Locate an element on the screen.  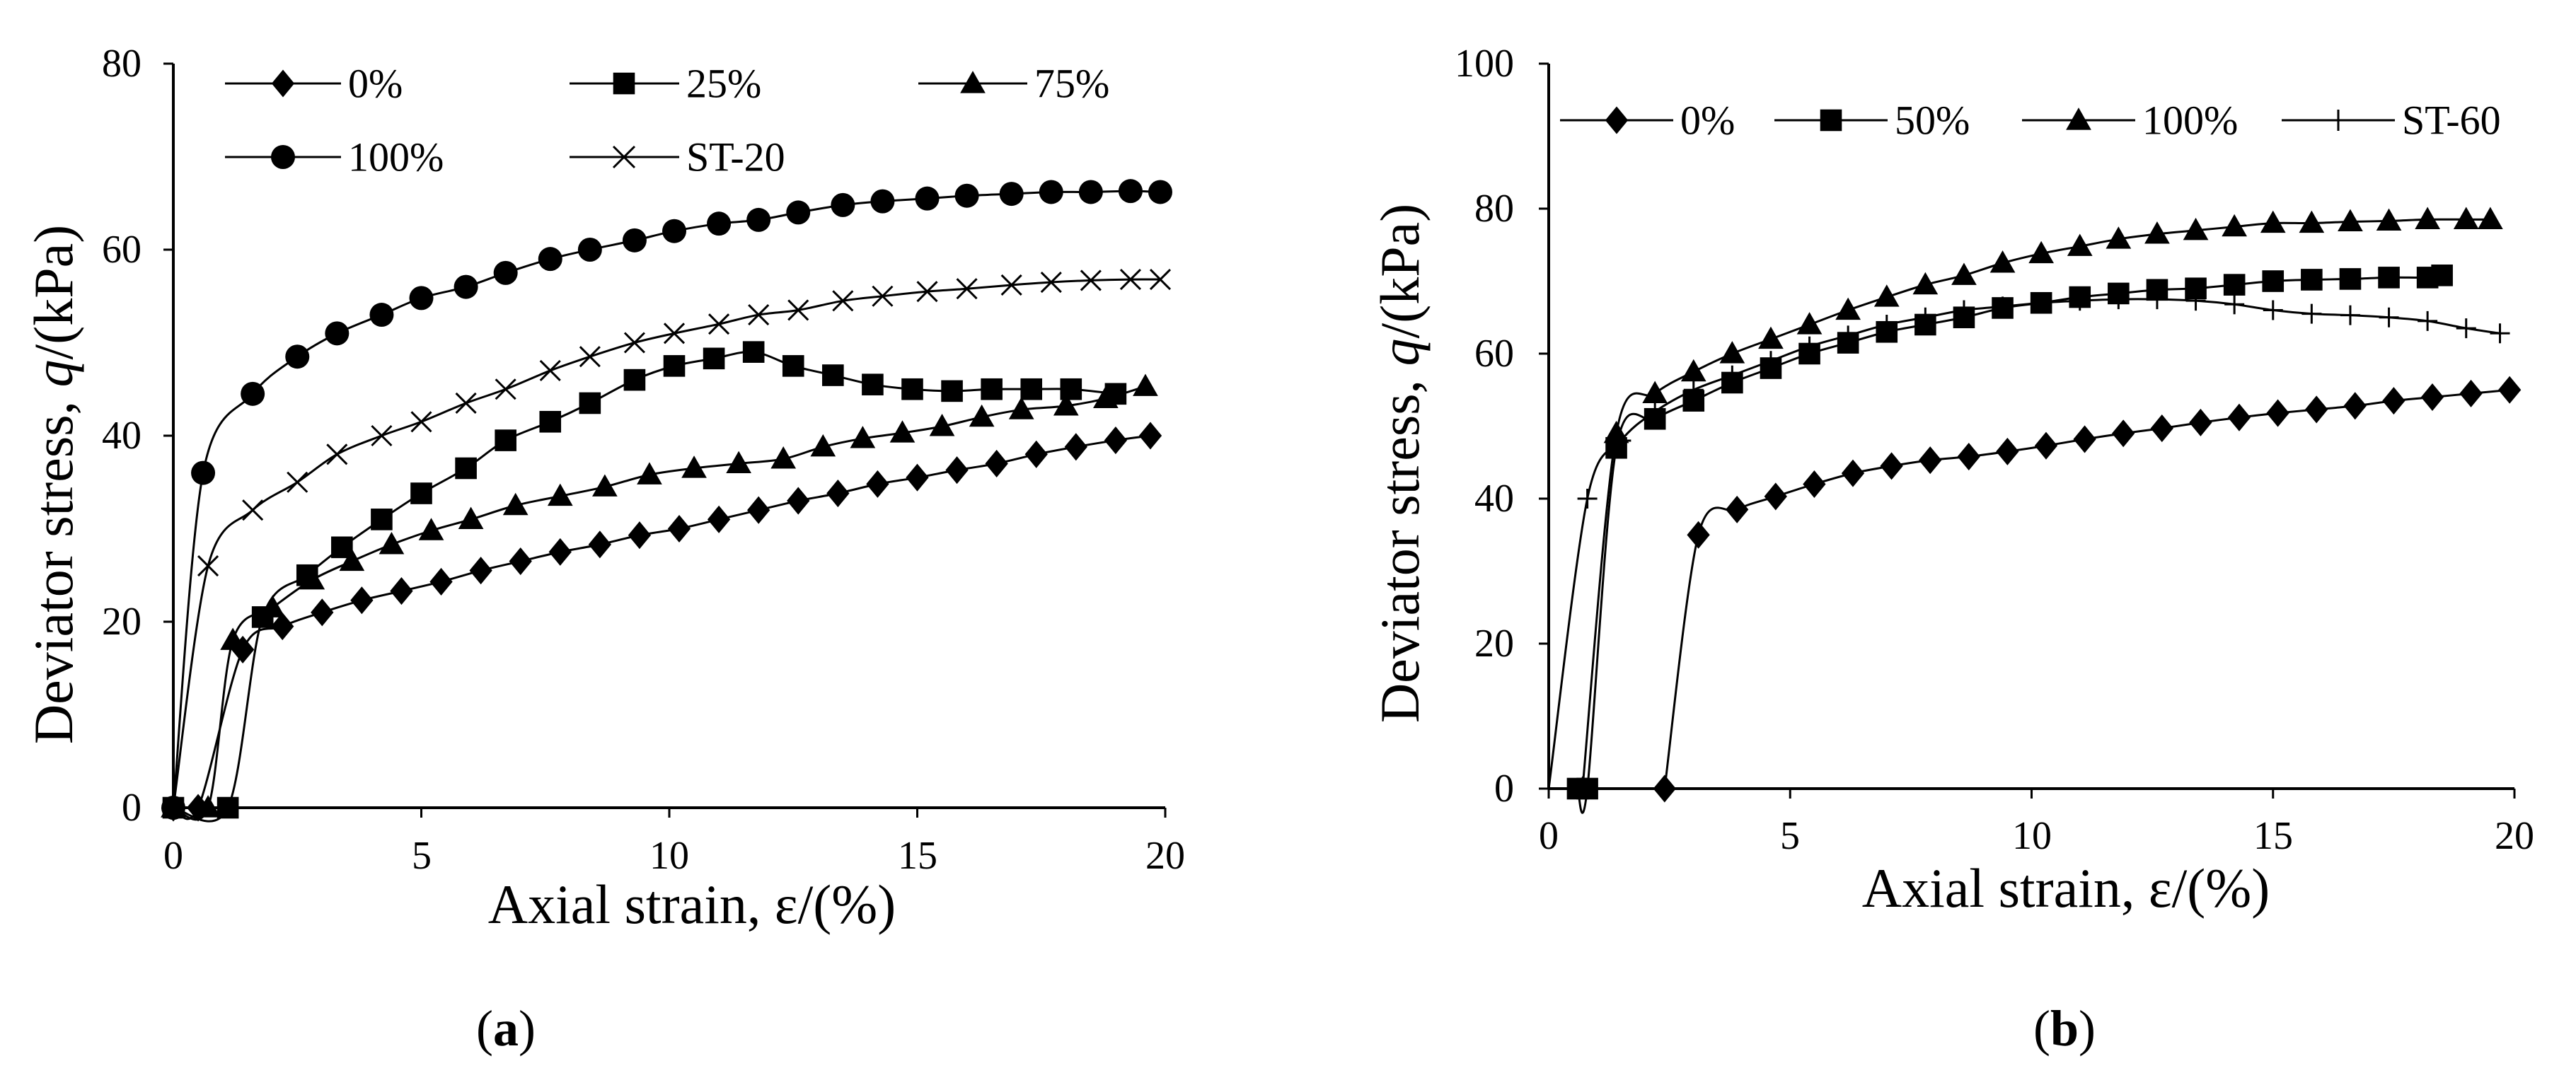
plot-b-y-title-suffix: /(kPa) is located at coordinates (1400, 271).